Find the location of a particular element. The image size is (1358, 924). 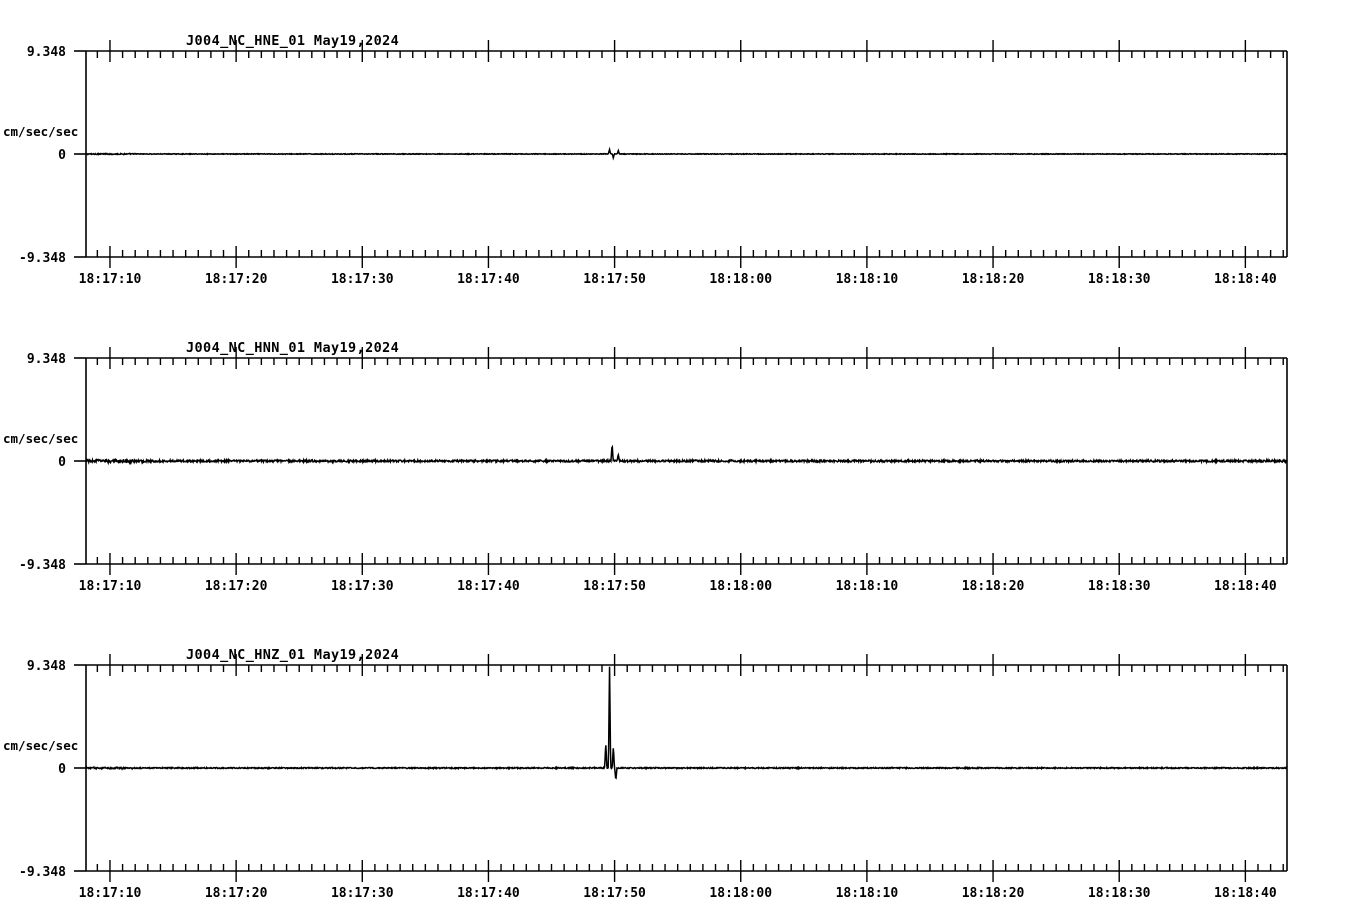

panel-title: J004_NC_HNN_01 May19,2024 is located at coordinates (292, 348).